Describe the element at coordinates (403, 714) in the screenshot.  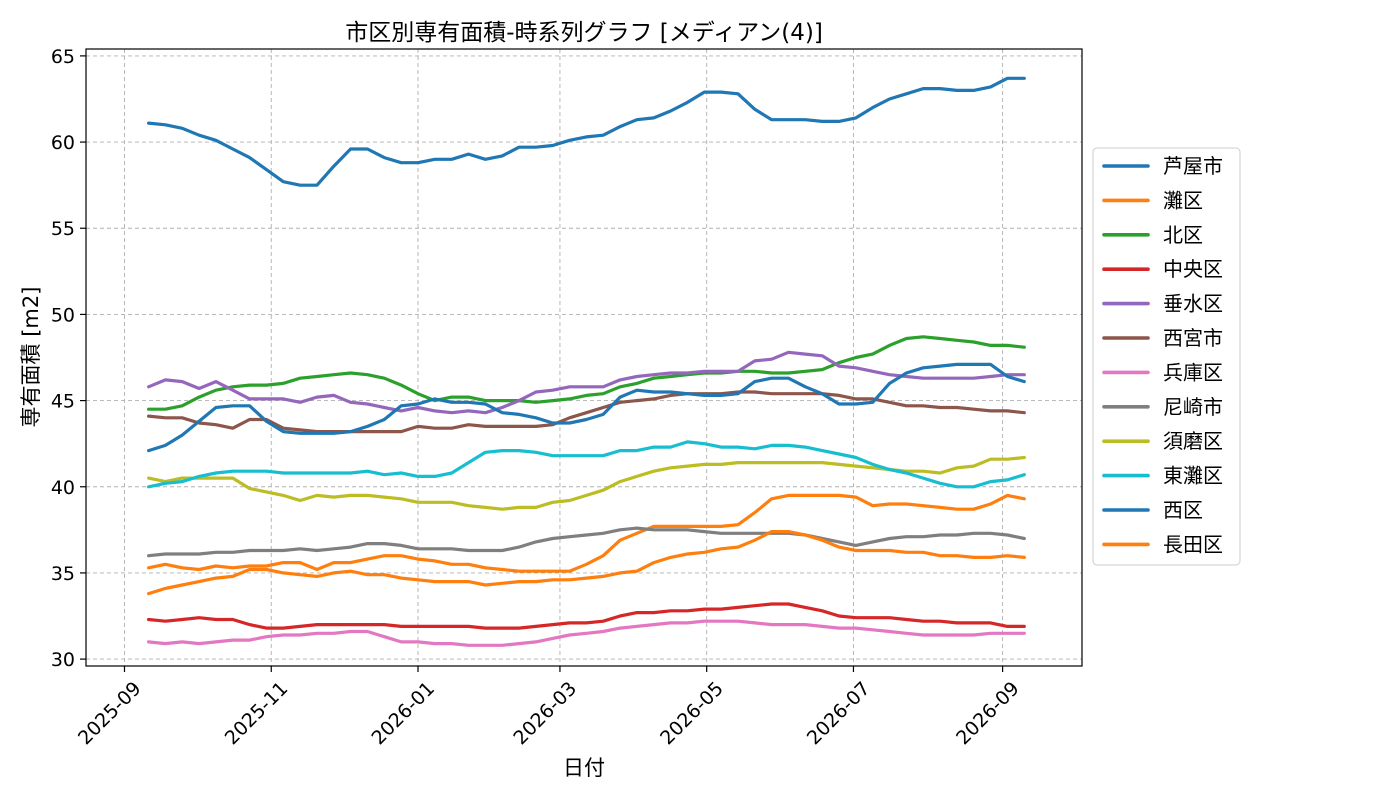
I see `x-tick-label: 2026-01` at that location.